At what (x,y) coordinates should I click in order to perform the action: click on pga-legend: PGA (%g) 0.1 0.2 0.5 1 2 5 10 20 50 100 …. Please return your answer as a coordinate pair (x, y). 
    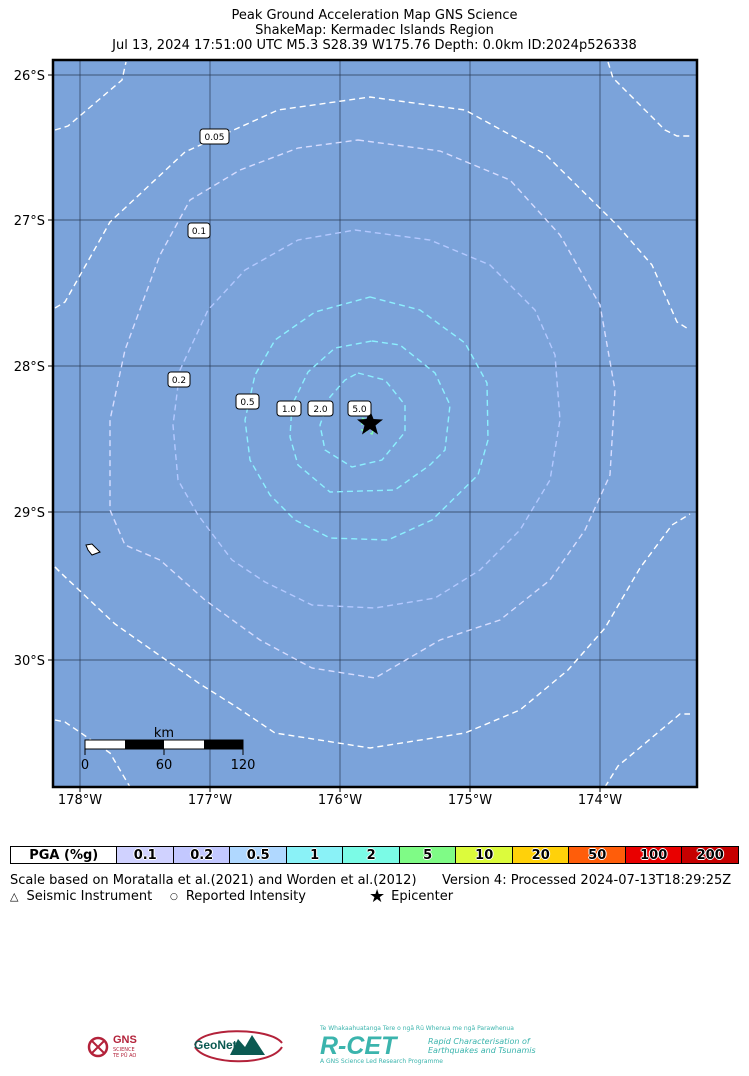
    Looking at the image, I should click on (374, 855).